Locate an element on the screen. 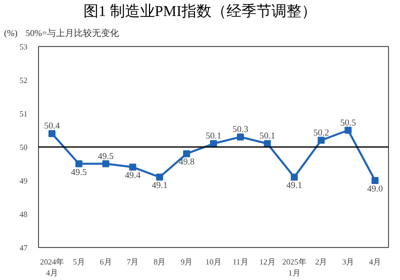  data-label: 49.4 is located at coordinates (133, 175).